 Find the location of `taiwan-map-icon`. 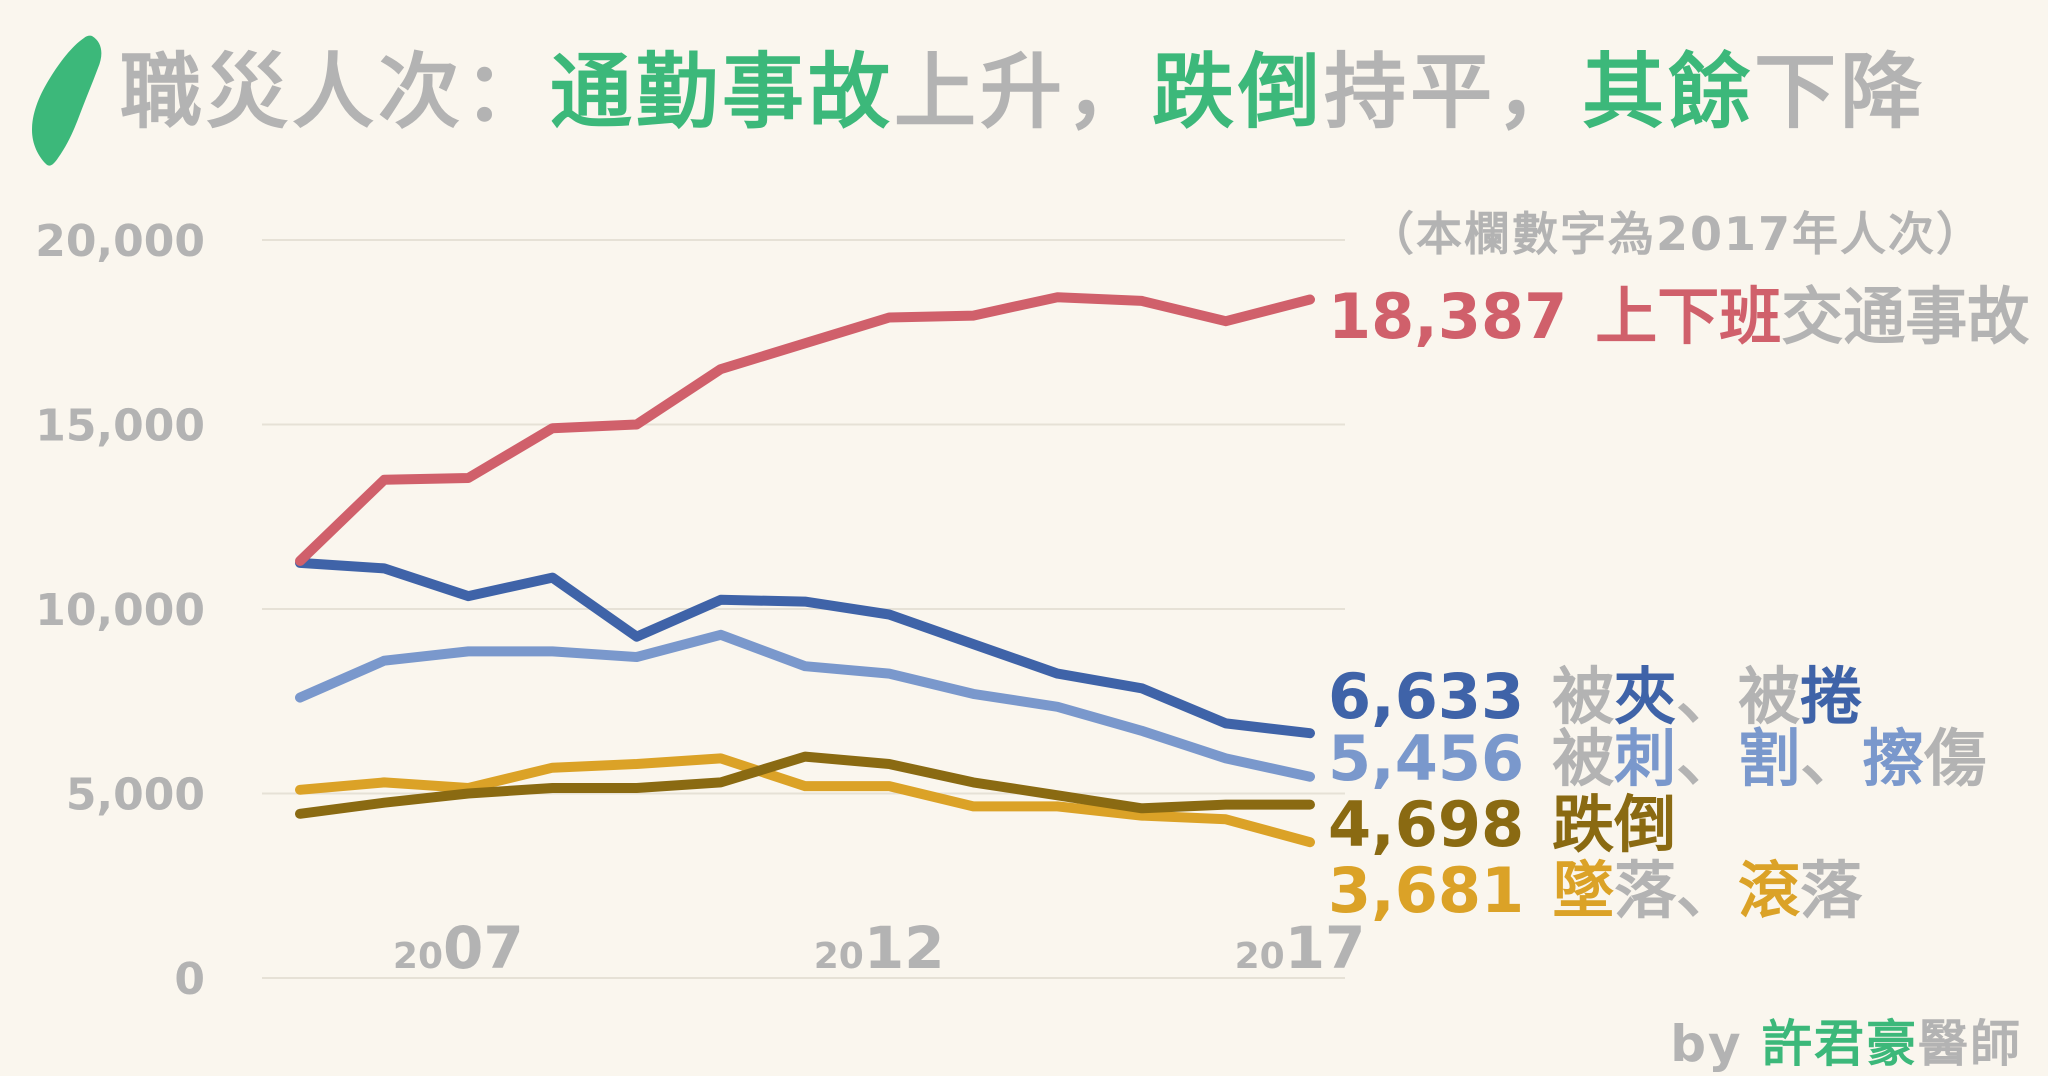

taiwan-map-icon is located at coordinates (67, 100).